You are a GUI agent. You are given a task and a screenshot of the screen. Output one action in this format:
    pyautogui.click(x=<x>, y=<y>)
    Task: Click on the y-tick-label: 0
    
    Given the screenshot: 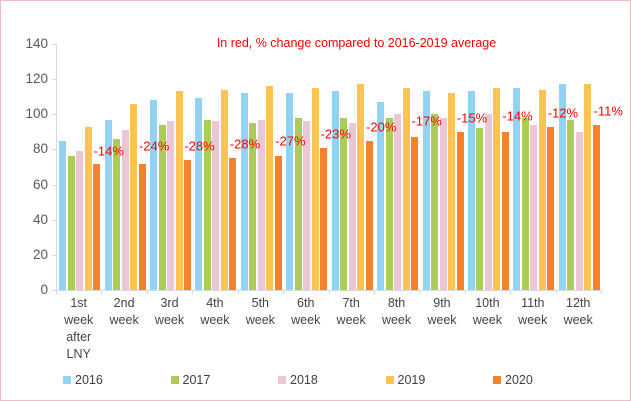 What is the action you would take?
    pyautogui.click(x=44, y=289)
    